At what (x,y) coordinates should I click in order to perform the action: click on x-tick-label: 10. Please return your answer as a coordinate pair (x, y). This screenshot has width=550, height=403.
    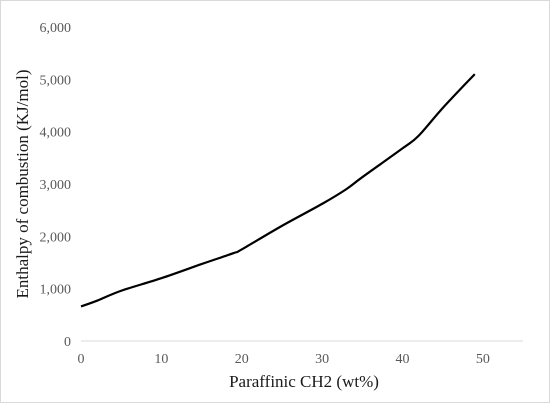
    Looking at the image, I should click on (161, 359).